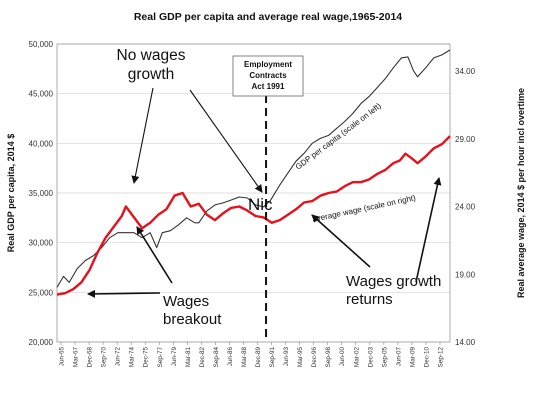 The width and height of the screenshot is (535, 410). What do you see at coordinates (286, 357) in the screenshot?
I see `x-tick-label: Jun-93` at bounding box center [286, 357].